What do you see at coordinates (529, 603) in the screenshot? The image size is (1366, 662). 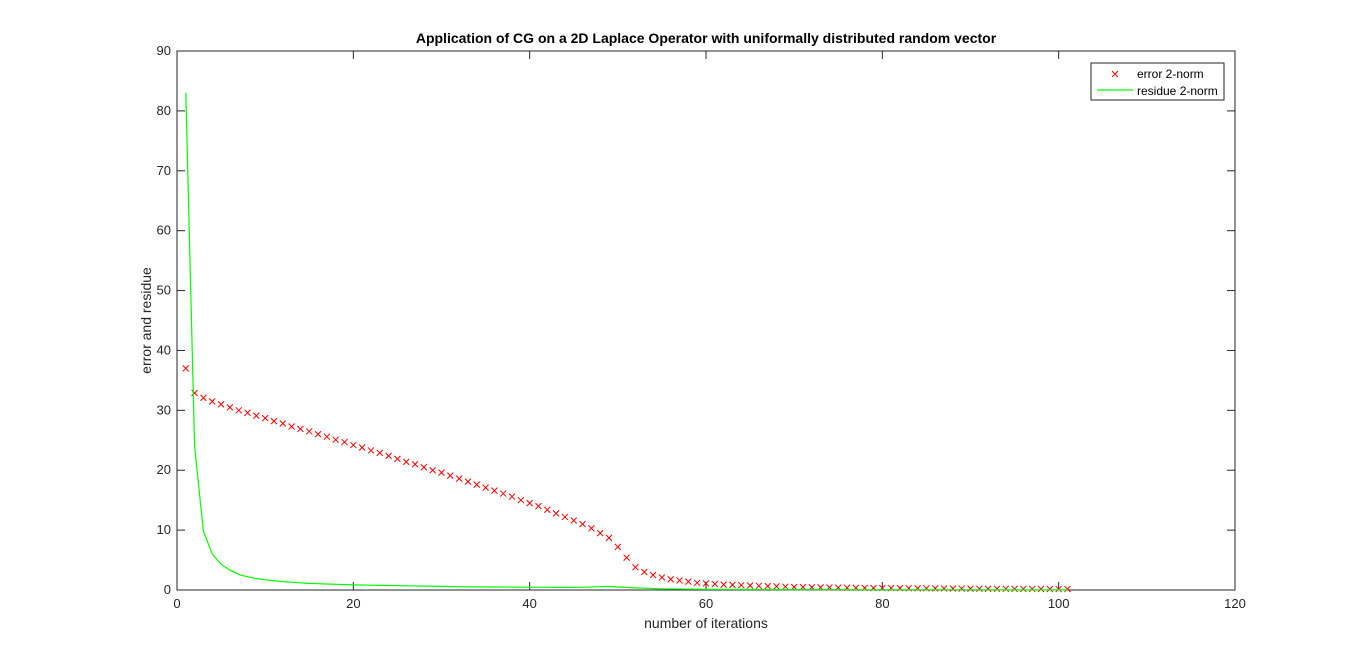 I see `x-tick-label: 40` at bounding box center [529, 603].